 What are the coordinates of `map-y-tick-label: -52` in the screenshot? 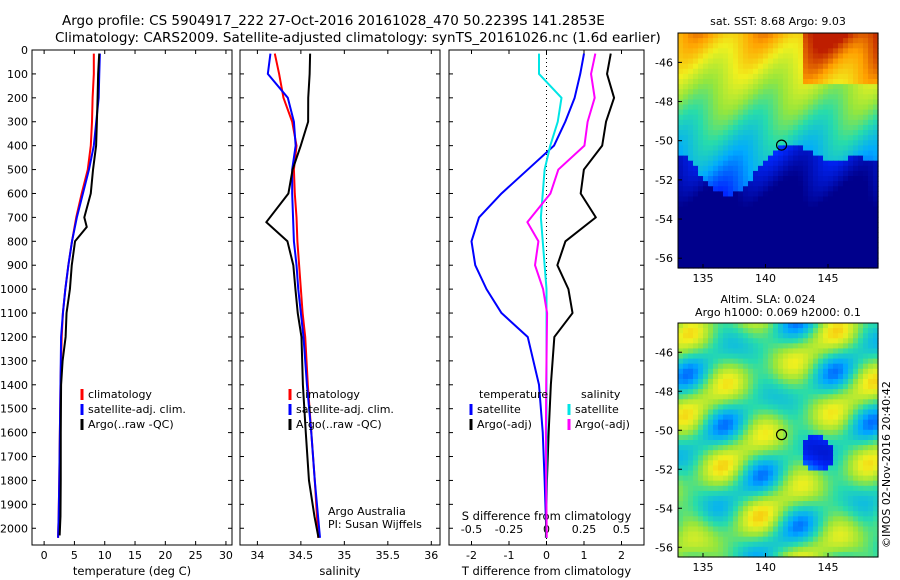 It's located at (664, 469).